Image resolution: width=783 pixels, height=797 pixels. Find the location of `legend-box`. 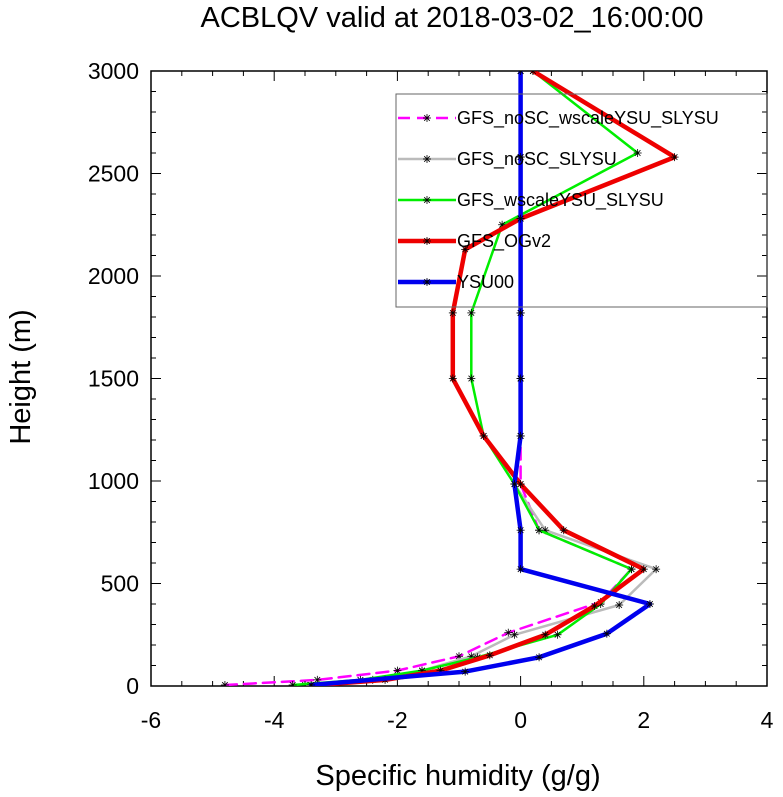

legend-box is located at coordinates (581, 200).